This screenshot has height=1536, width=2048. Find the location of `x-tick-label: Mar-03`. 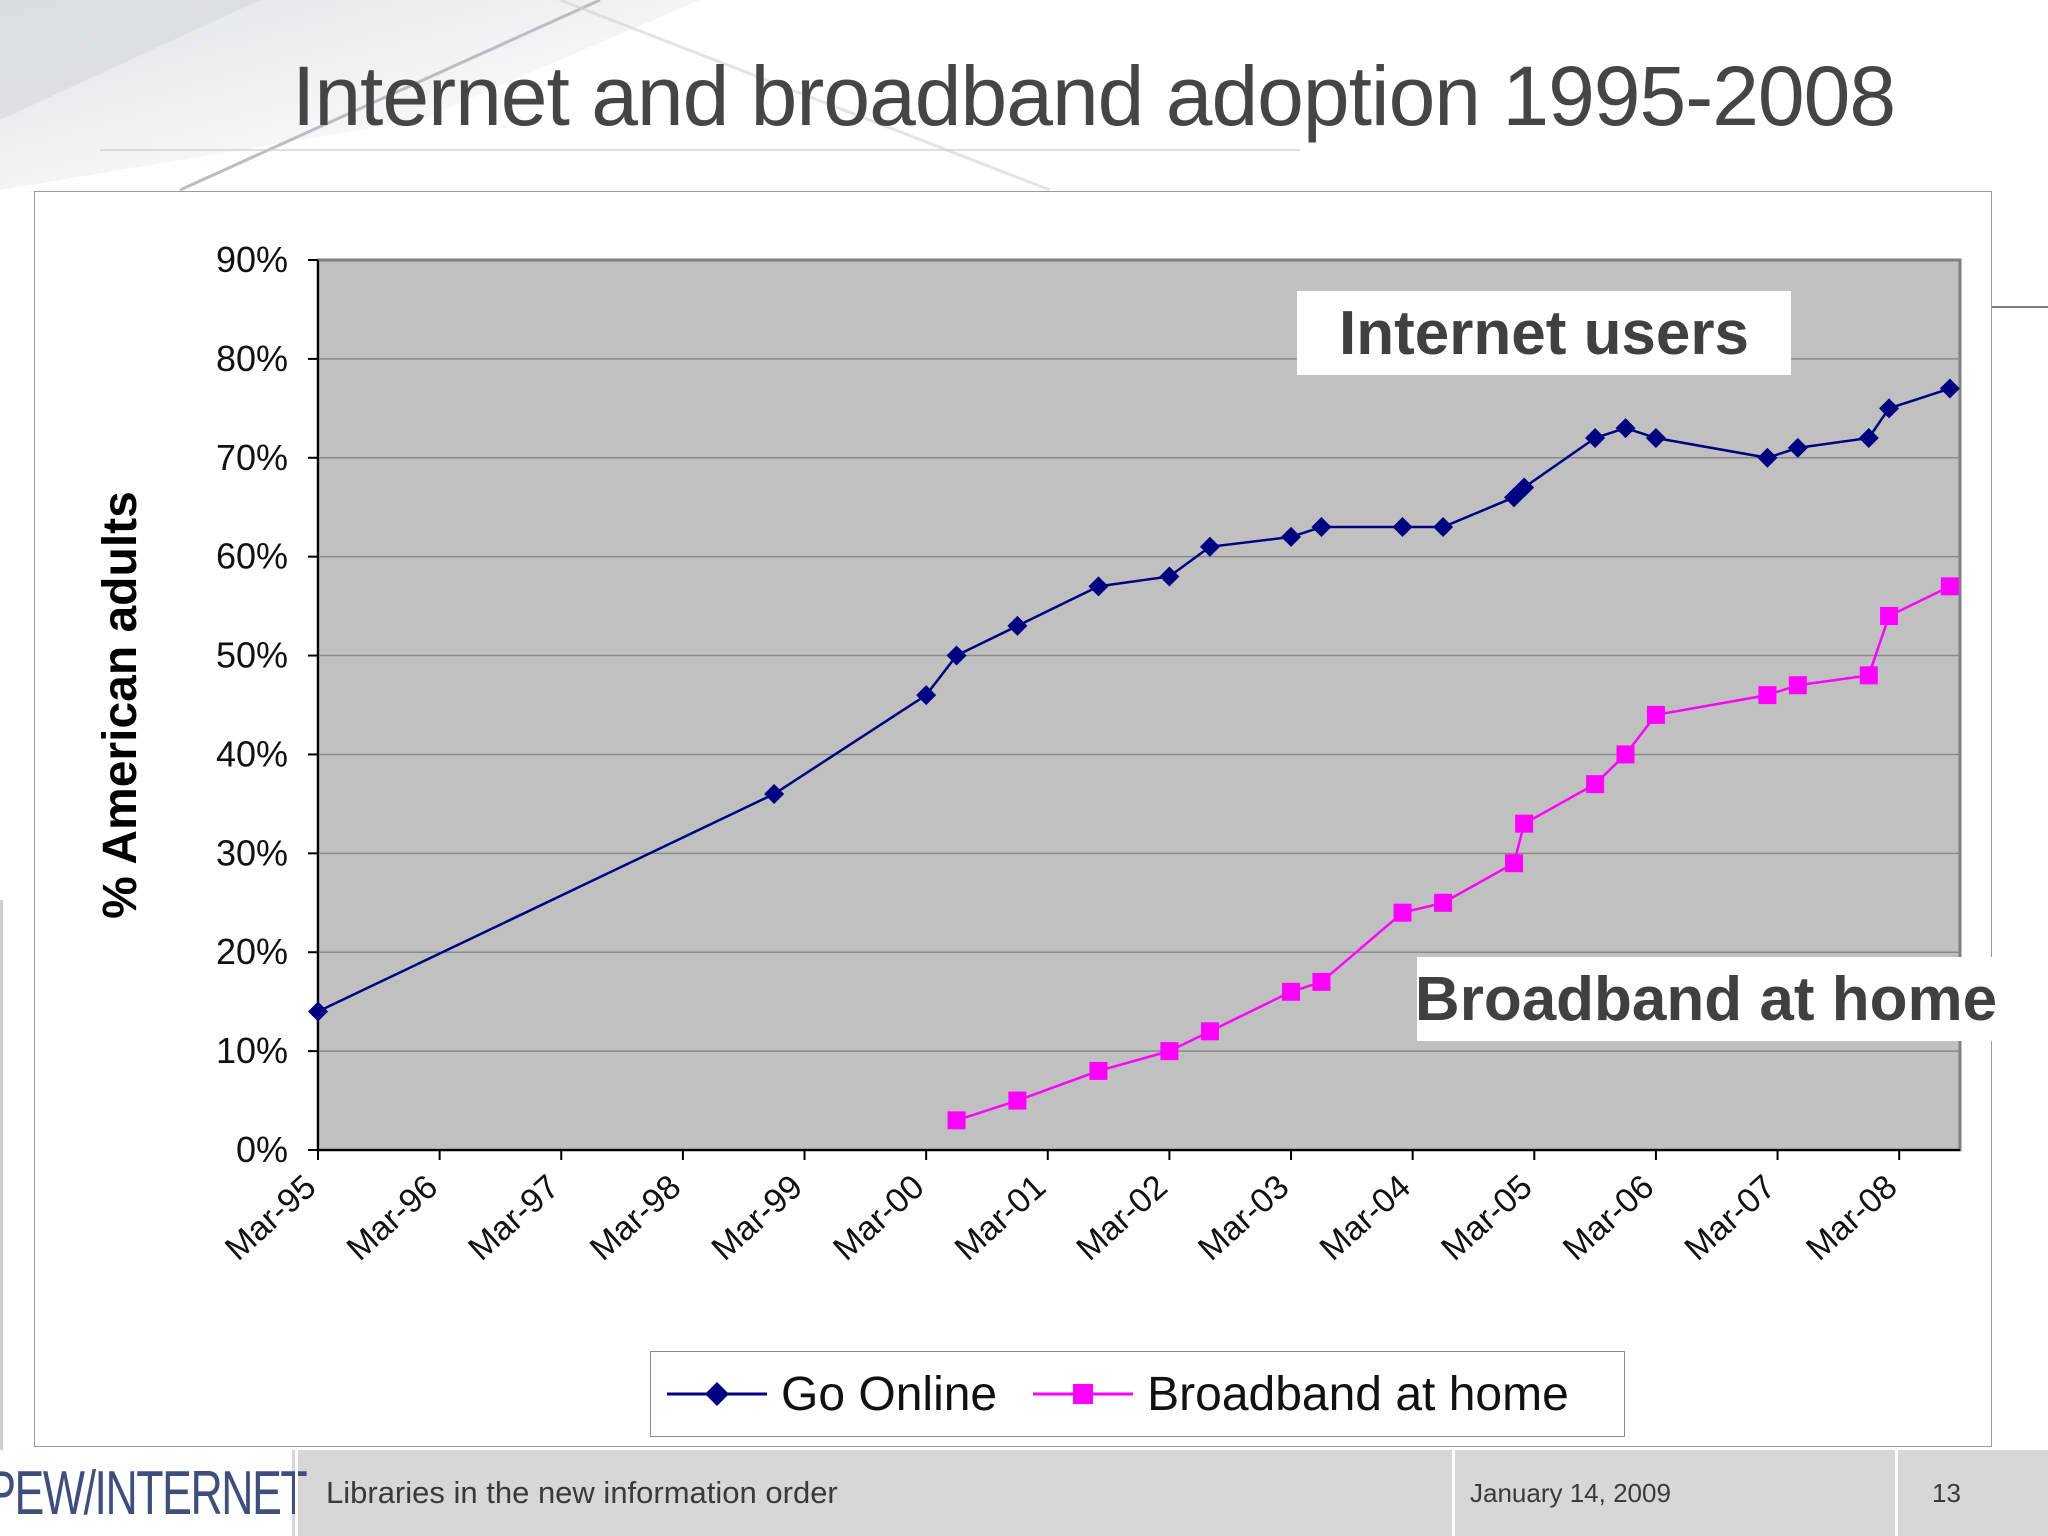

x-tick-label: Mar-03 is located at coordinates (1243, 1218).